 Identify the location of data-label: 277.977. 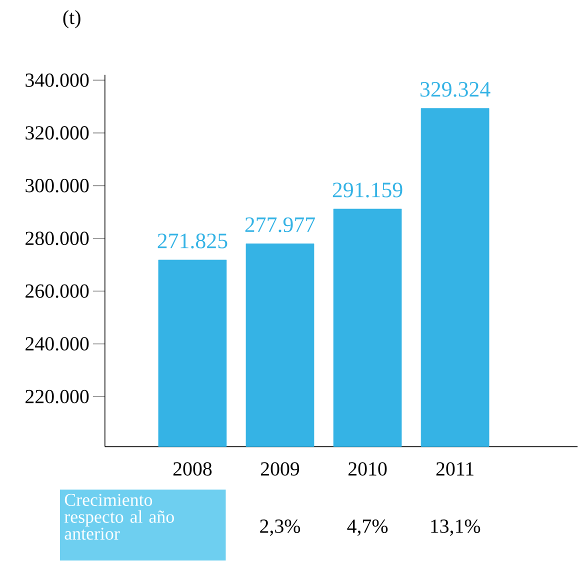
(280, 225).